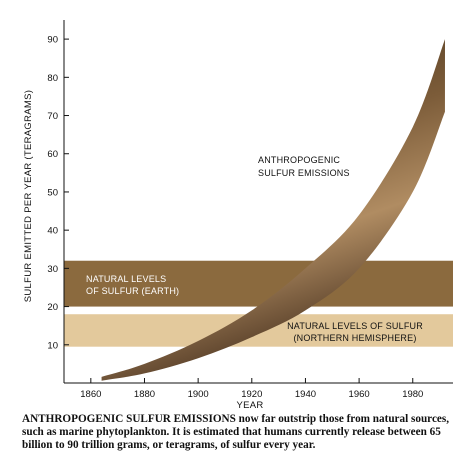 The height and width of the screenshot is (469, 468). Describe the element at coordinates (359, 394) in the screenshot. I see `x-tick-label-1960: 1960` at that location.